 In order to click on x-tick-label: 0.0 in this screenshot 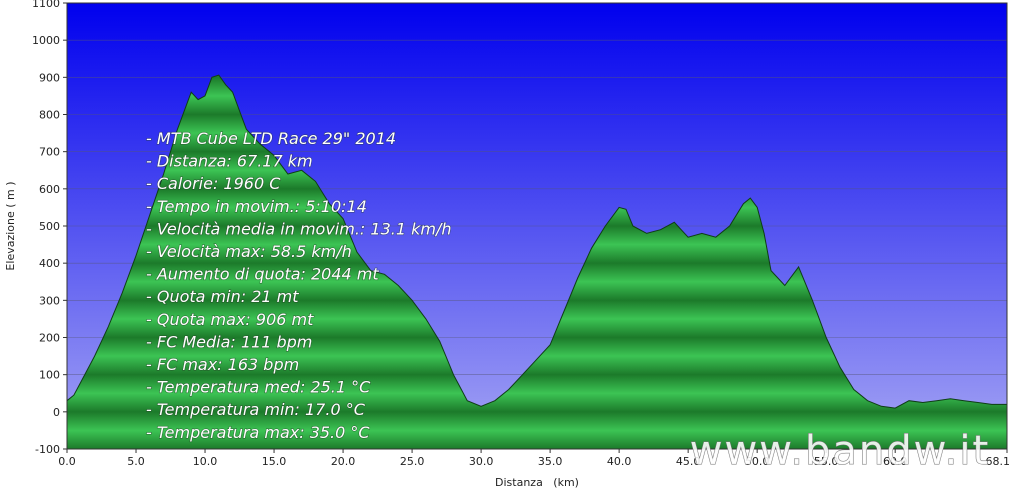, I will do `click(67, 461)`.